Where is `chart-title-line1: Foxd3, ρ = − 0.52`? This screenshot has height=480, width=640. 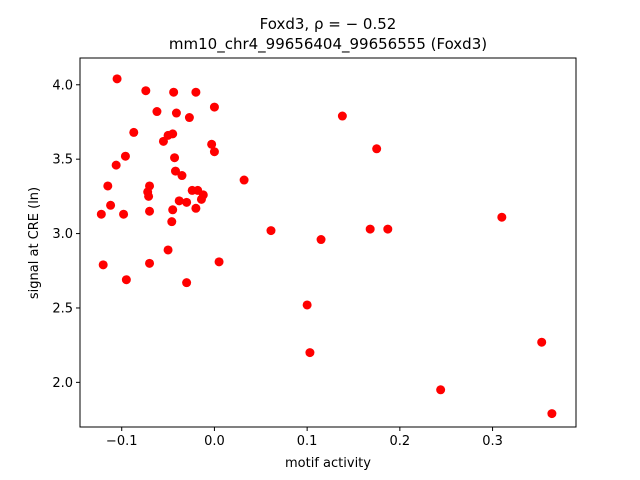
chart-title-line1: Foxd3, ρ = − 0.52 is located at coordinates (328, 24).